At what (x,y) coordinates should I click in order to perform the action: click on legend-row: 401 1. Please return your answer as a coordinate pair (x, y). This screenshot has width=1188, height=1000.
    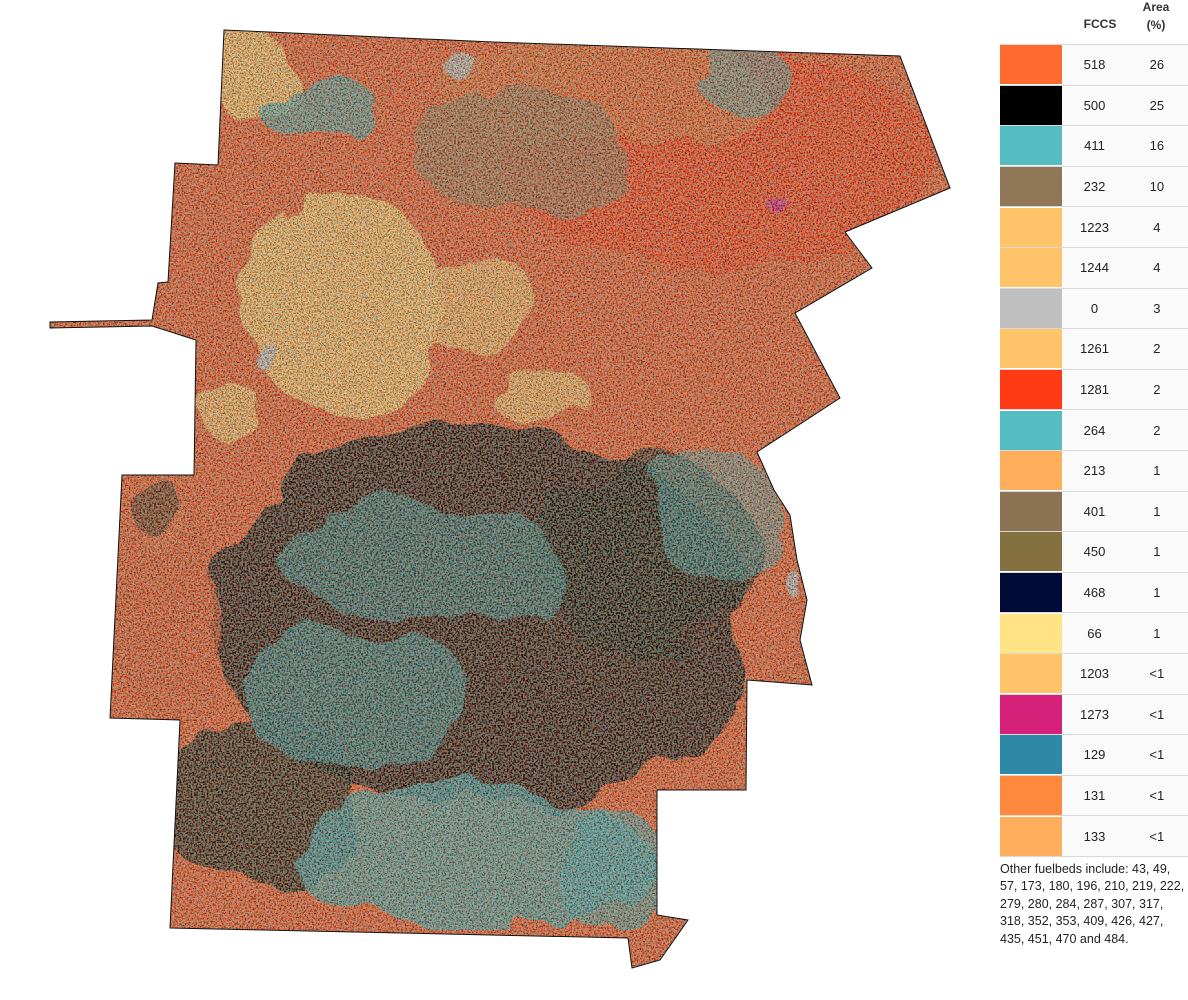
    Looking at the image, I should click on (1094, 511).